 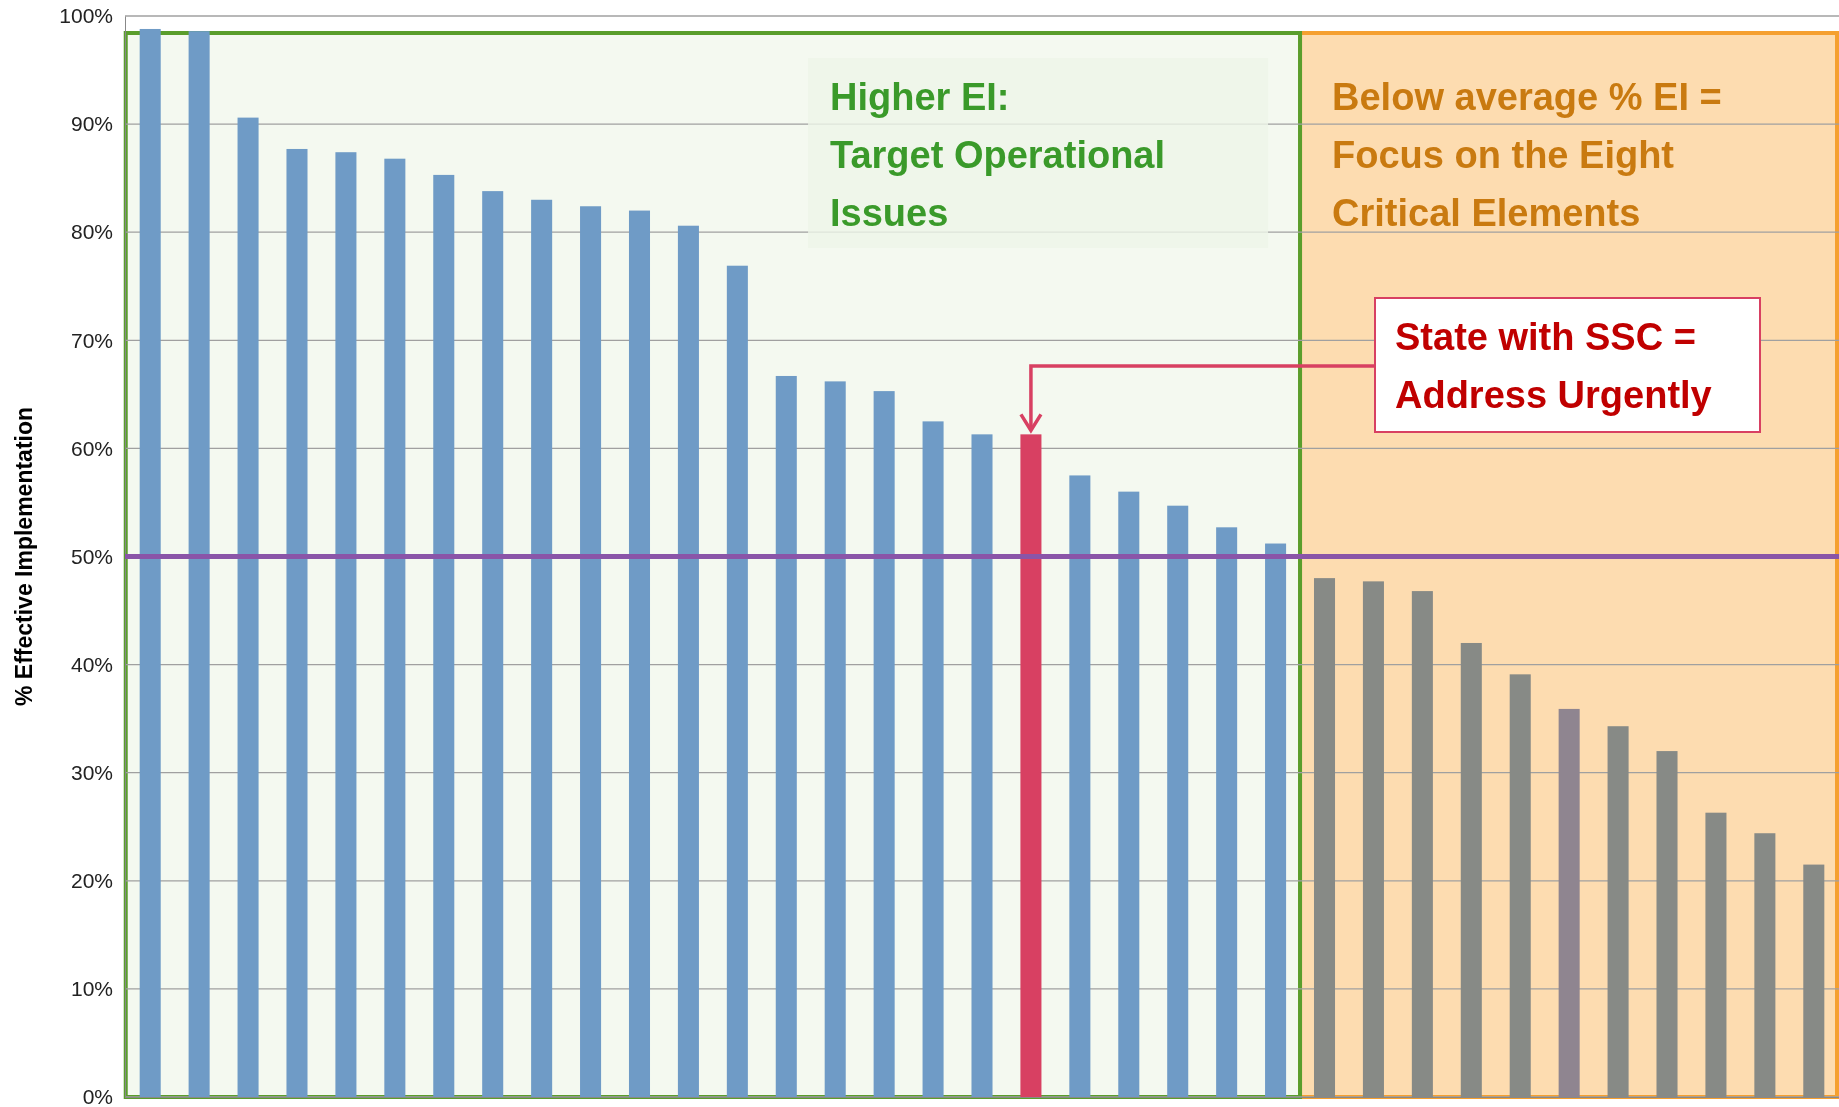 I want to click on annotation: Below average % EI = Focus on the Eight Critical Elements, so click(x=1527, y=155).